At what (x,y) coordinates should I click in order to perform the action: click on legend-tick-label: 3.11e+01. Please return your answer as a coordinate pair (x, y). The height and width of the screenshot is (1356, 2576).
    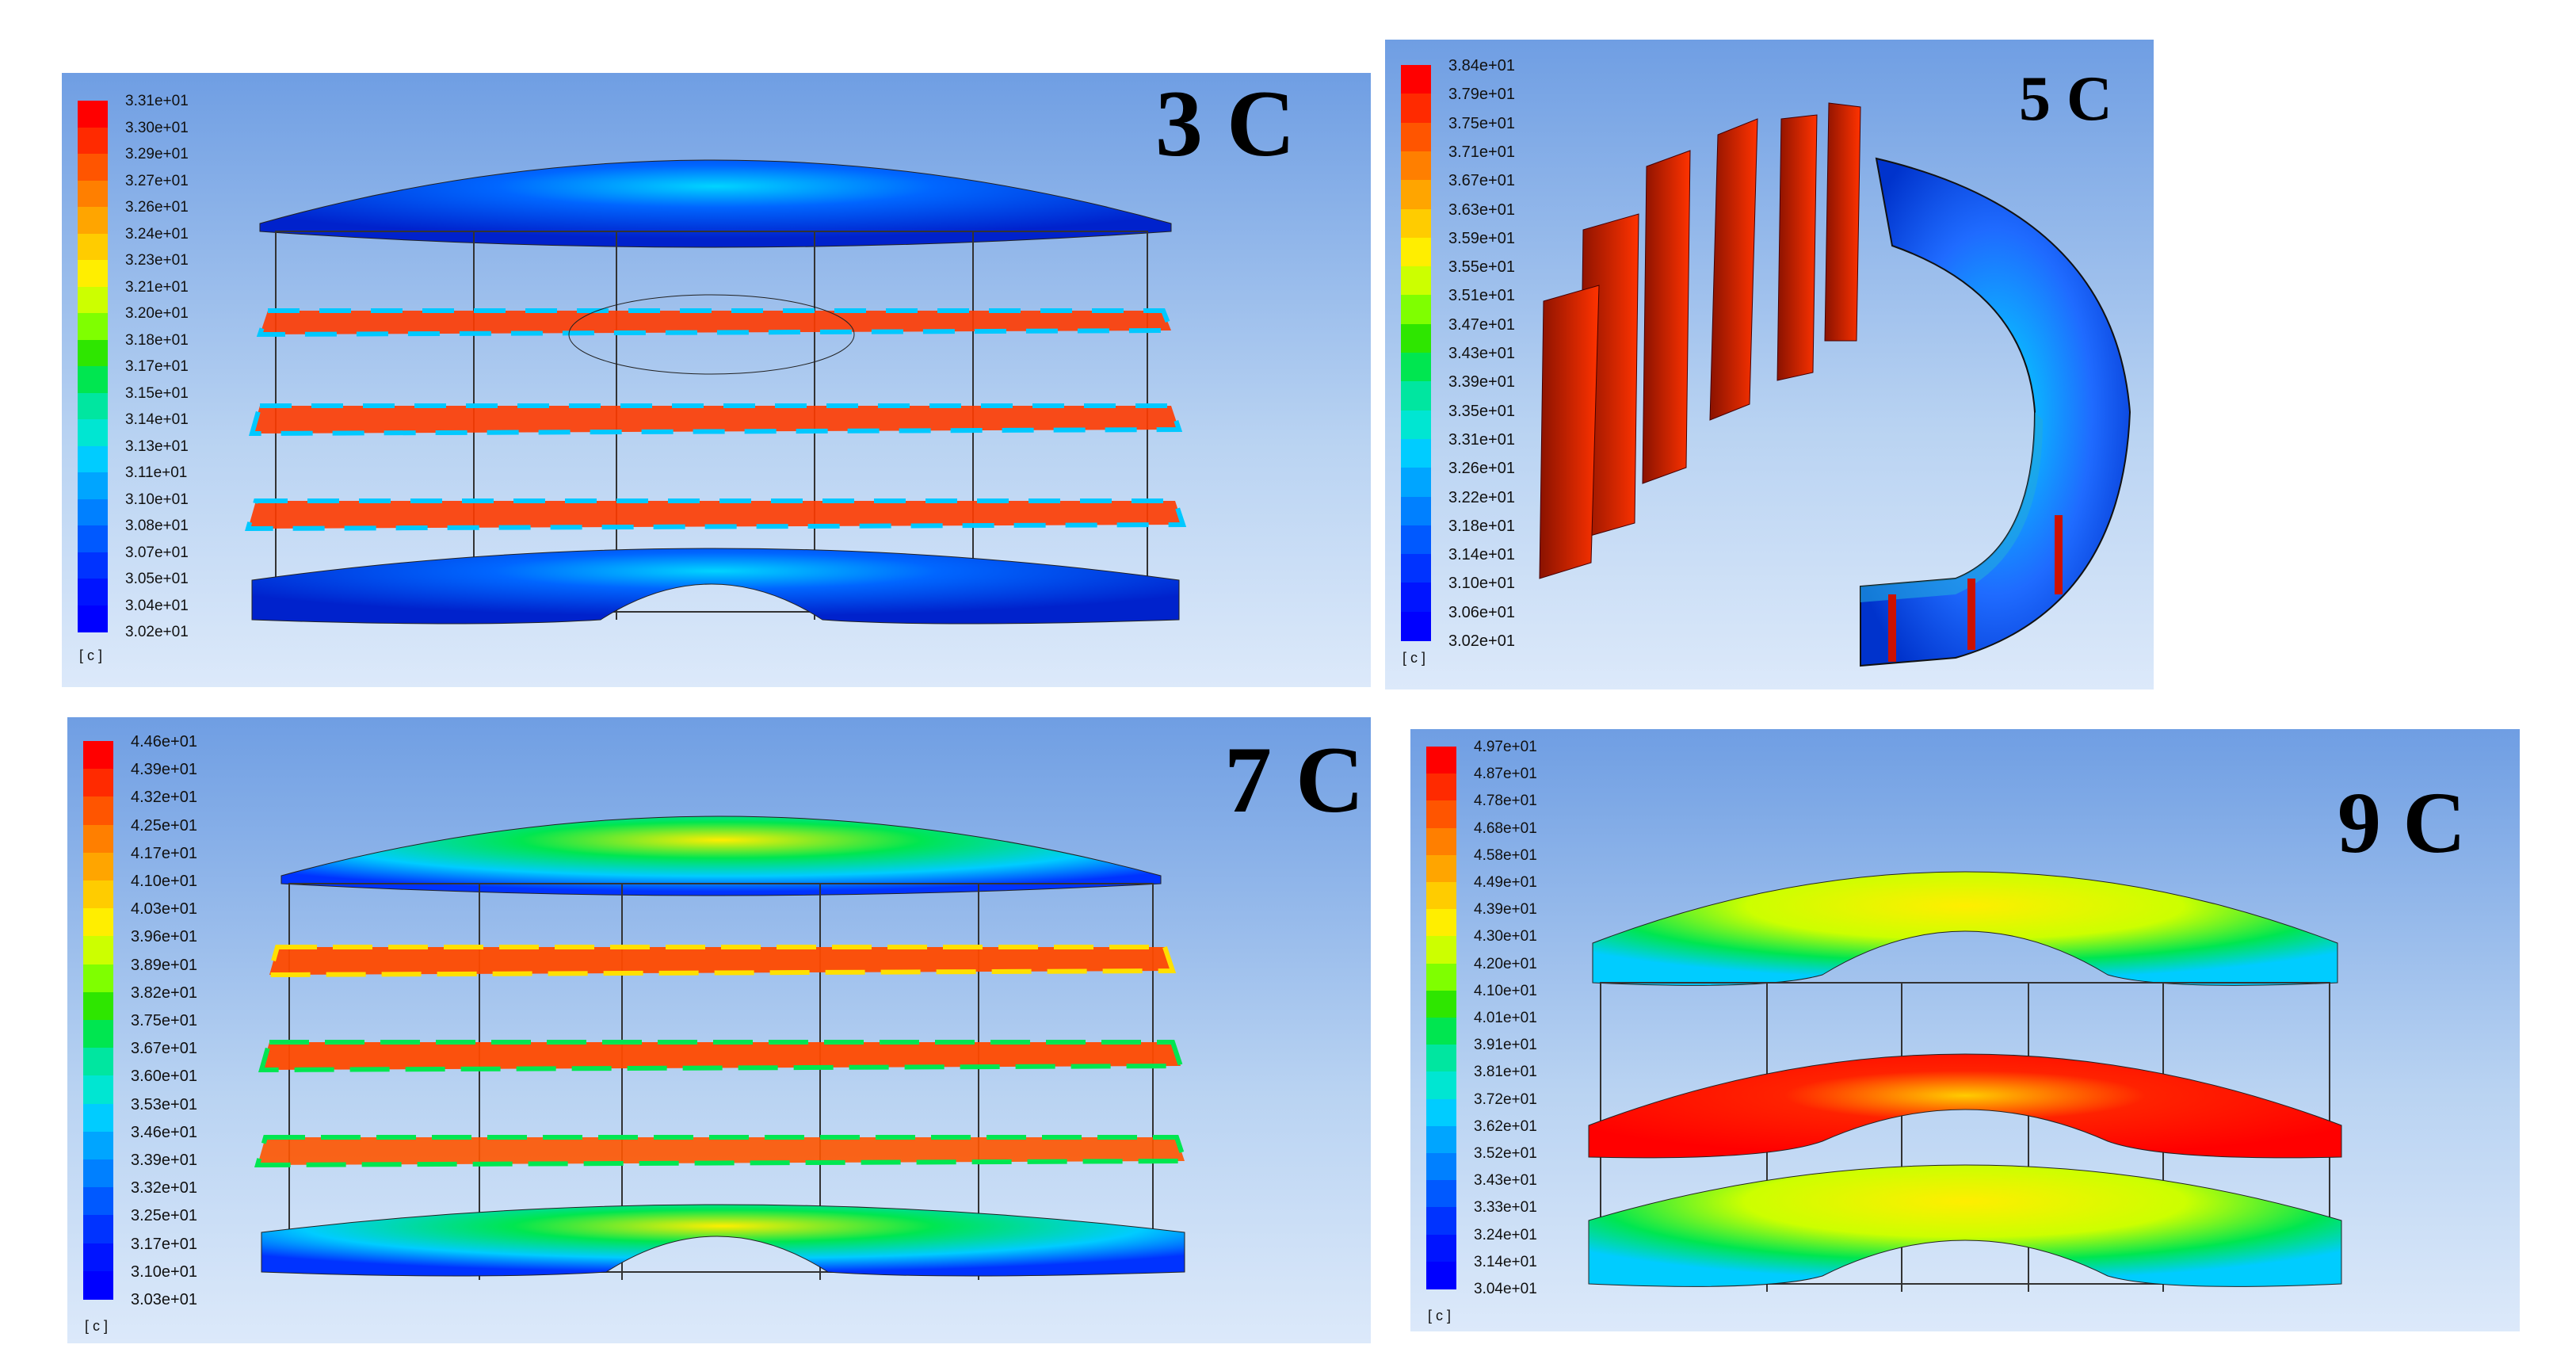
    Looking at the image, I should click on (156, 472).